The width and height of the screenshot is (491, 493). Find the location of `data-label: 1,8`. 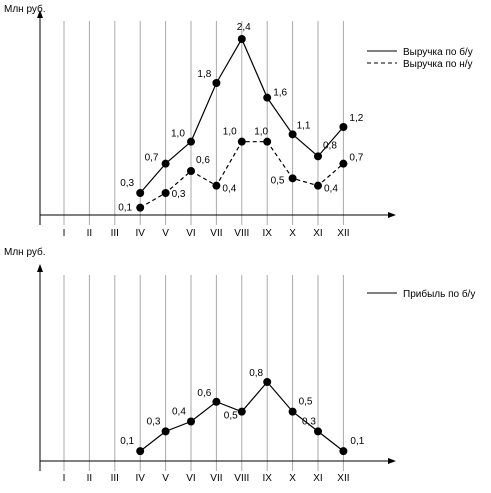

data-label: 1,8 is located at coordinates (204, 74).